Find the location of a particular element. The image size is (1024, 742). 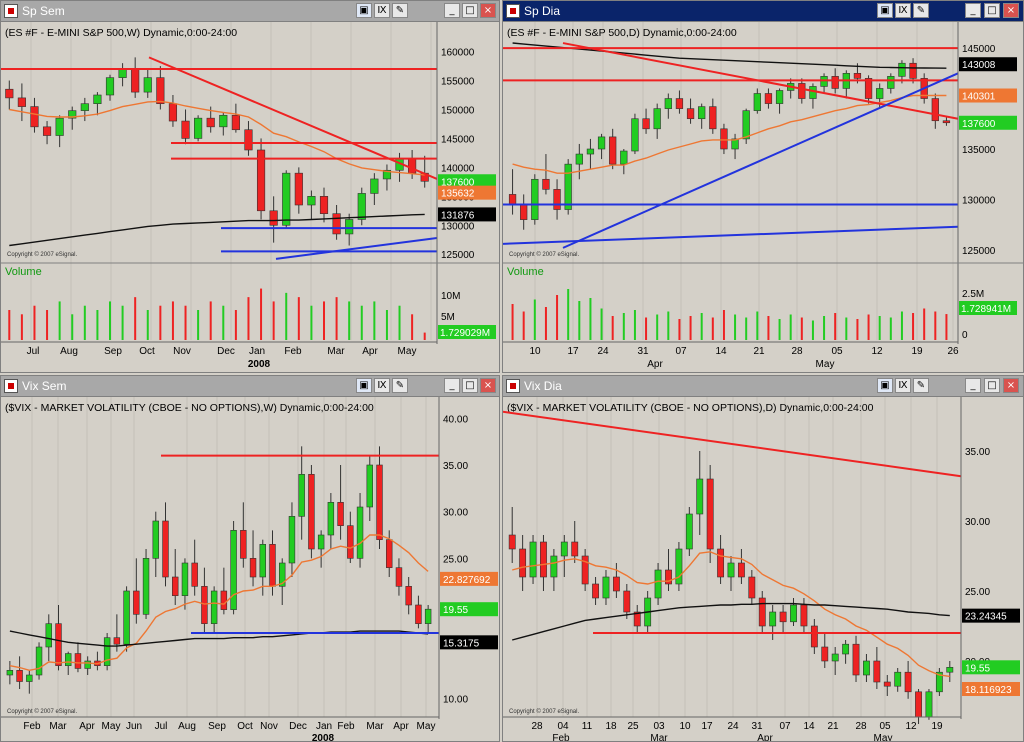

x-tick-label: 28 is located at coordinates (537, 726).